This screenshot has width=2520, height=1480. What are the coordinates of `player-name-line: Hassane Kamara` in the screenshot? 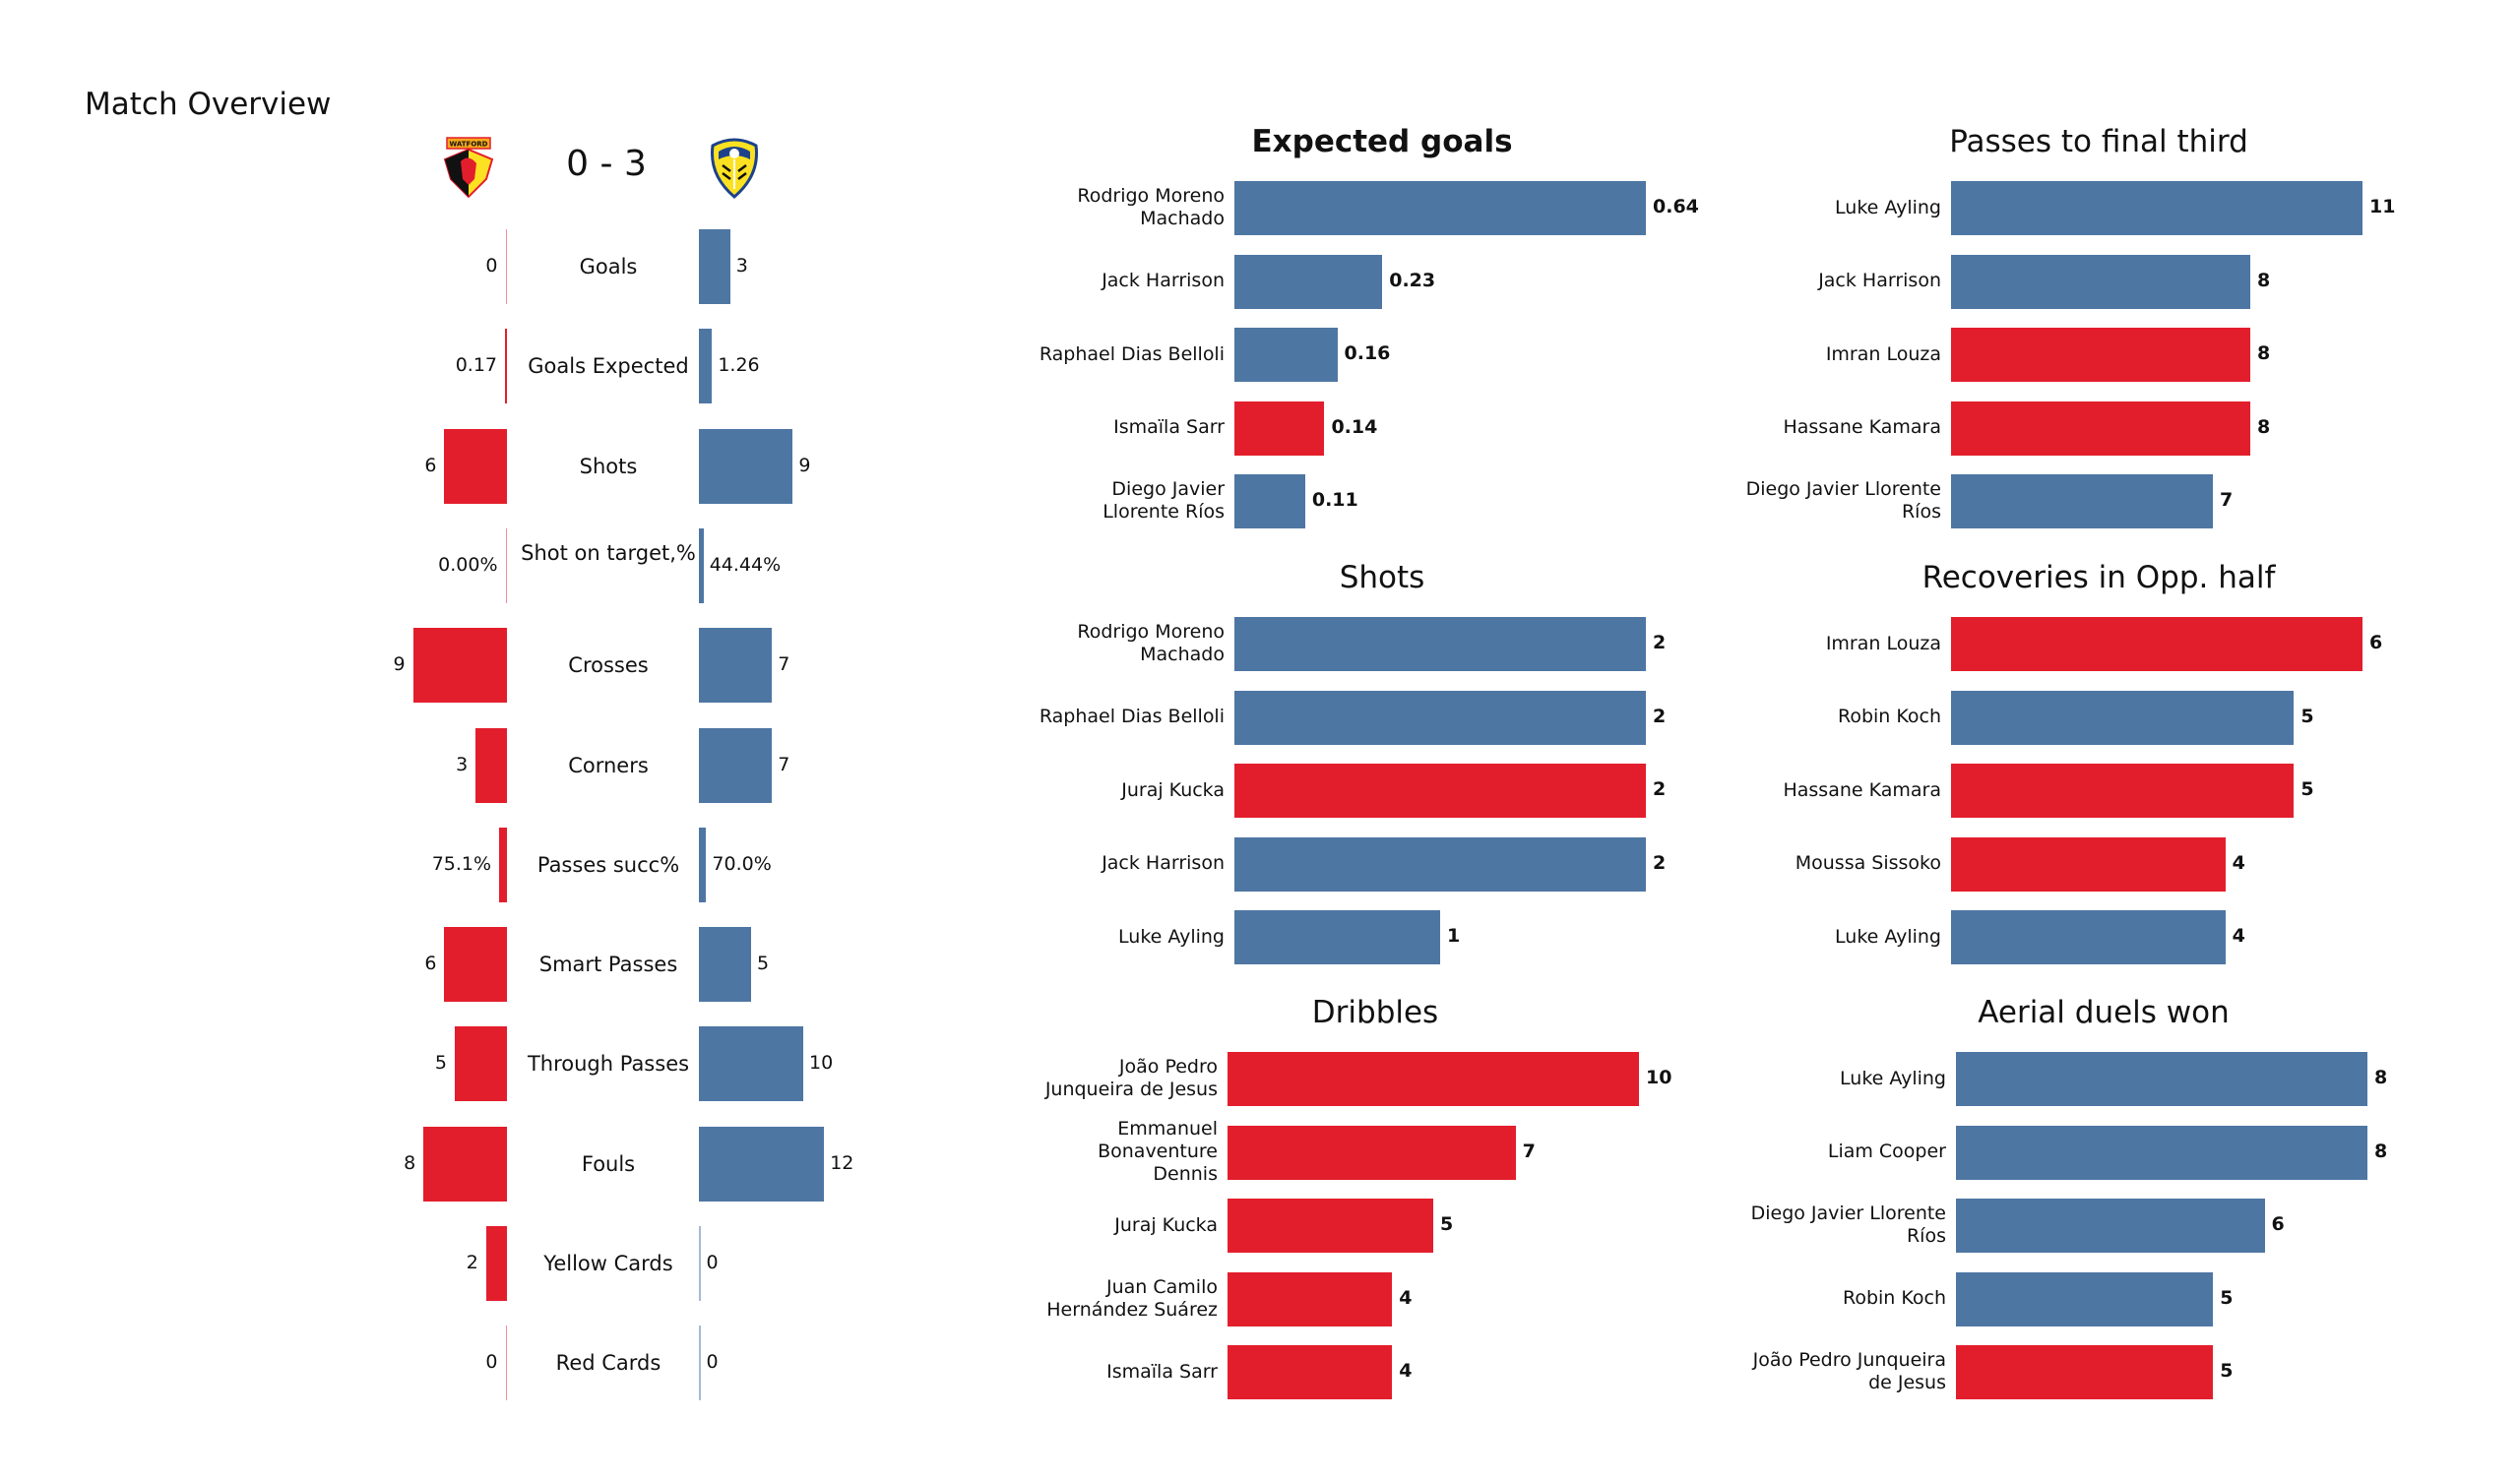 It's located at (1862, 427).